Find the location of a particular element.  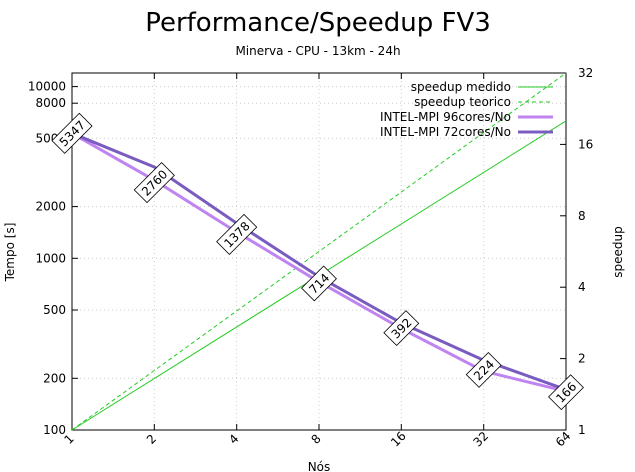

x-tick-label: 32 is located at coordinates (481, 439).